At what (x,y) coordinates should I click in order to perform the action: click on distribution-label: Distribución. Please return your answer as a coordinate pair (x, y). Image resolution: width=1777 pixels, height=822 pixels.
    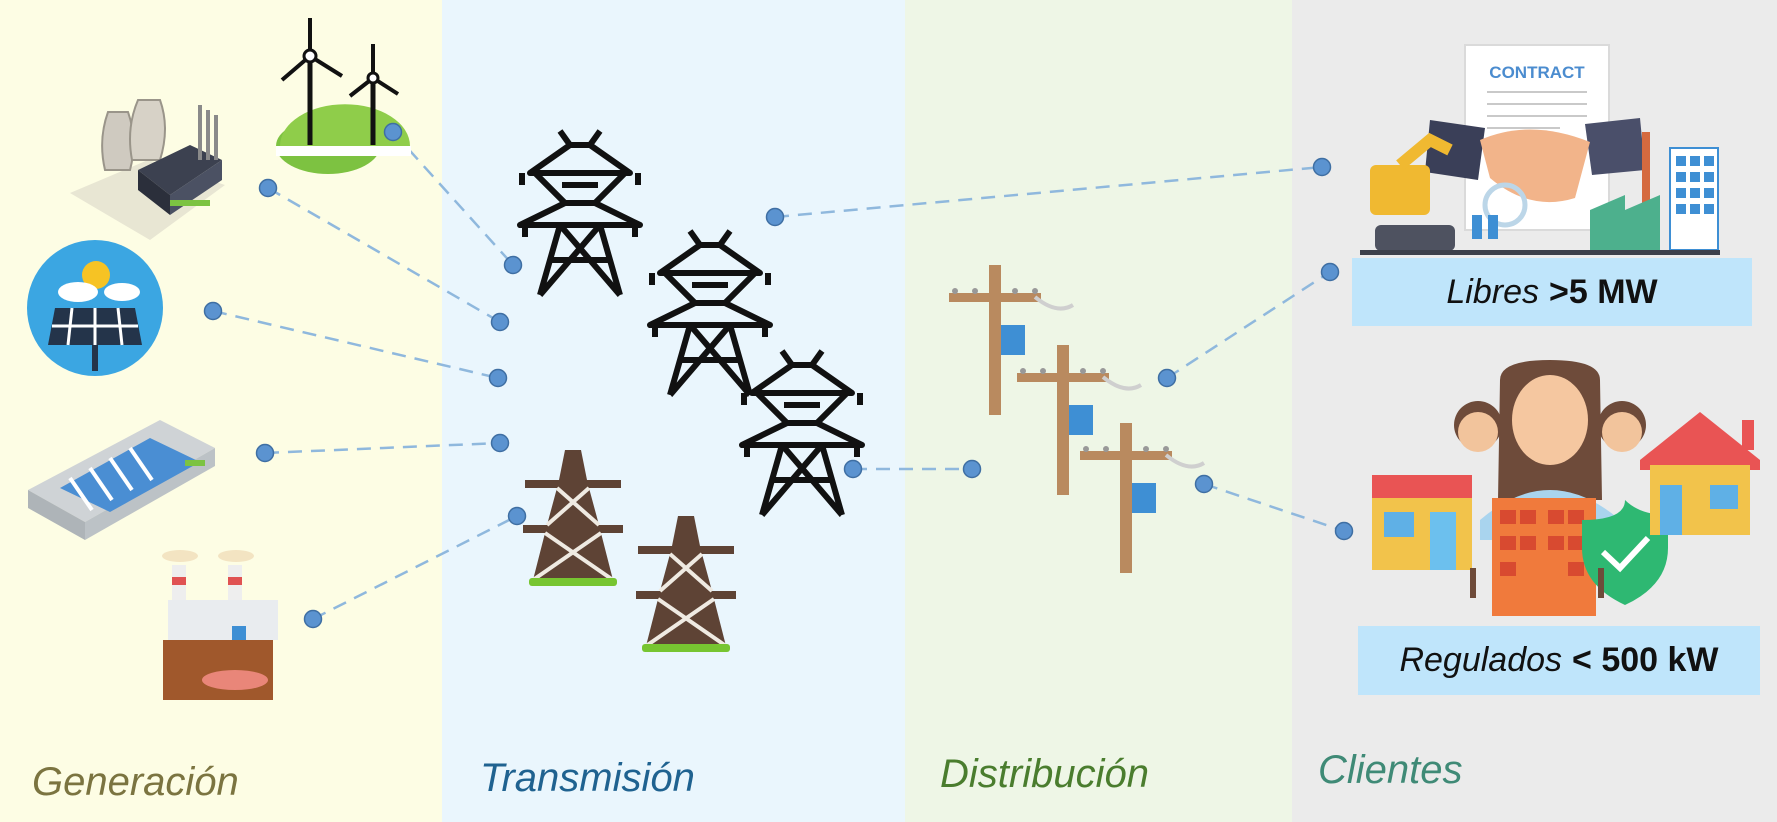
    Looking at the image, I should click on (1044, 774).